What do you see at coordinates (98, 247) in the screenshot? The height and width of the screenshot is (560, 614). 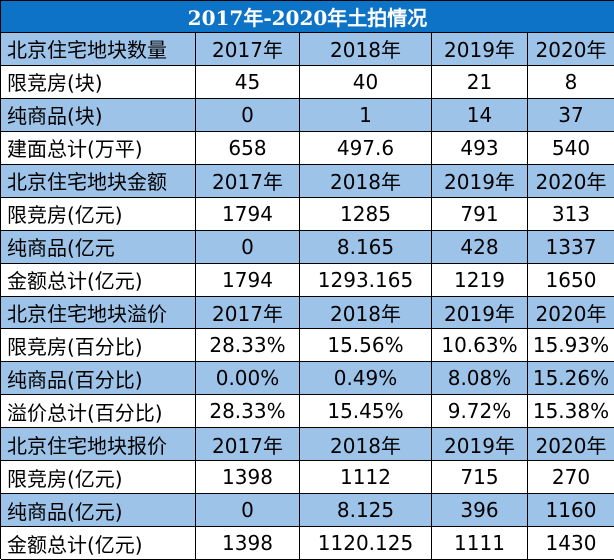 I see `row-label: 纯商品(亿元` at bounding box center [98, 247].